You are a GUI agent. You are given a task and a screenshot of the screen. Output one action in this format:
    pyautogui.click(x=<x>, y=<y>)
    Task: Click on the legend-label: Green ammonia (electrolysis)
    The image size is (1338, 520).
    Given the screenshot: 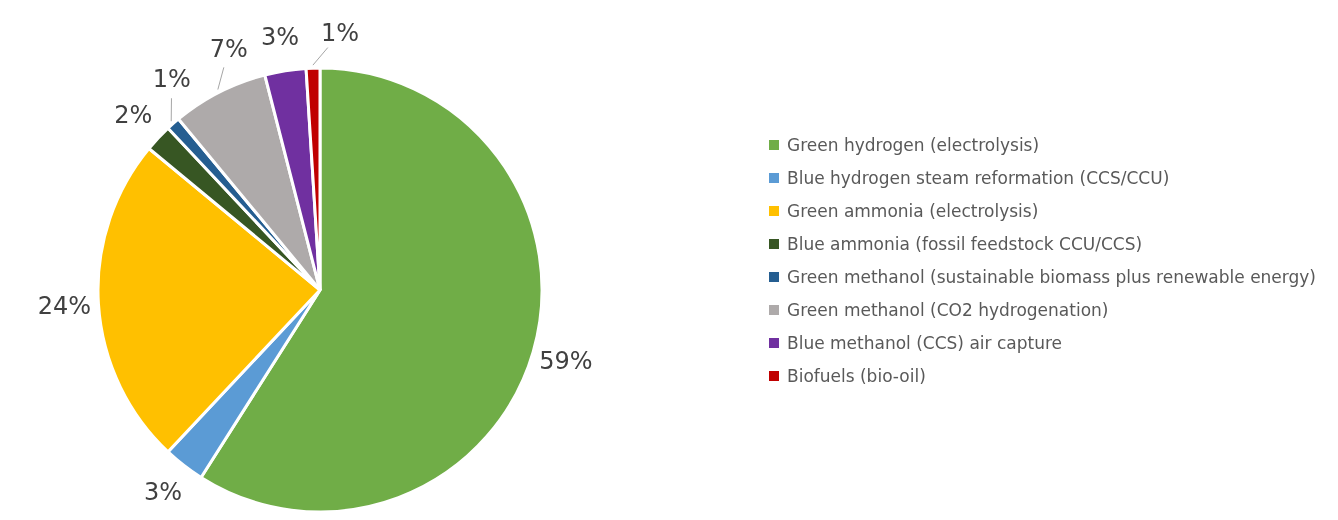 What is the action you would take?
    pyautogui.click(x=913, y=210)
    